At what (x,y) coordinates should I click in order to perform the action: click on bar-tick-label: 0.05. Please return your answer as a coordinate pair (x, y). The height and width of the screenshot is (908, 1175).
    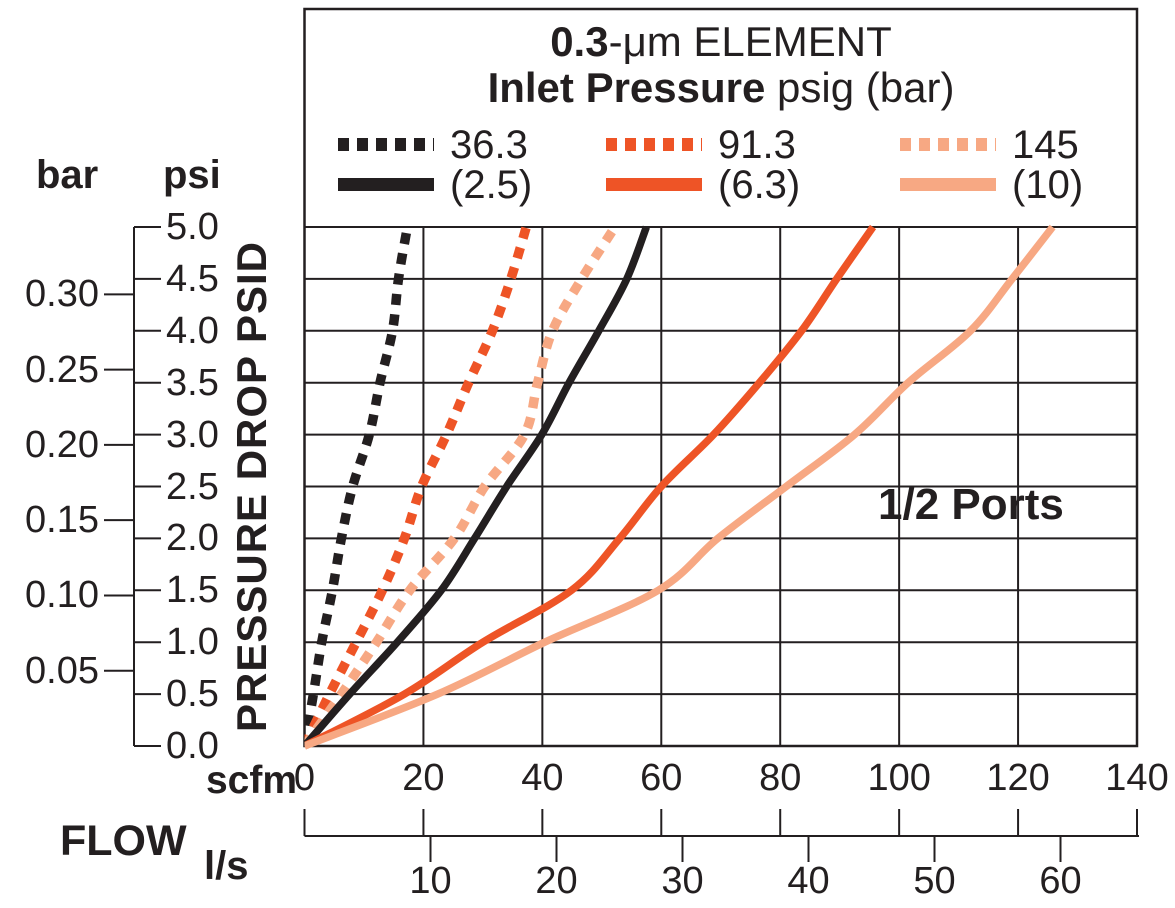
    Looking at the image, I should click on (62, 670).